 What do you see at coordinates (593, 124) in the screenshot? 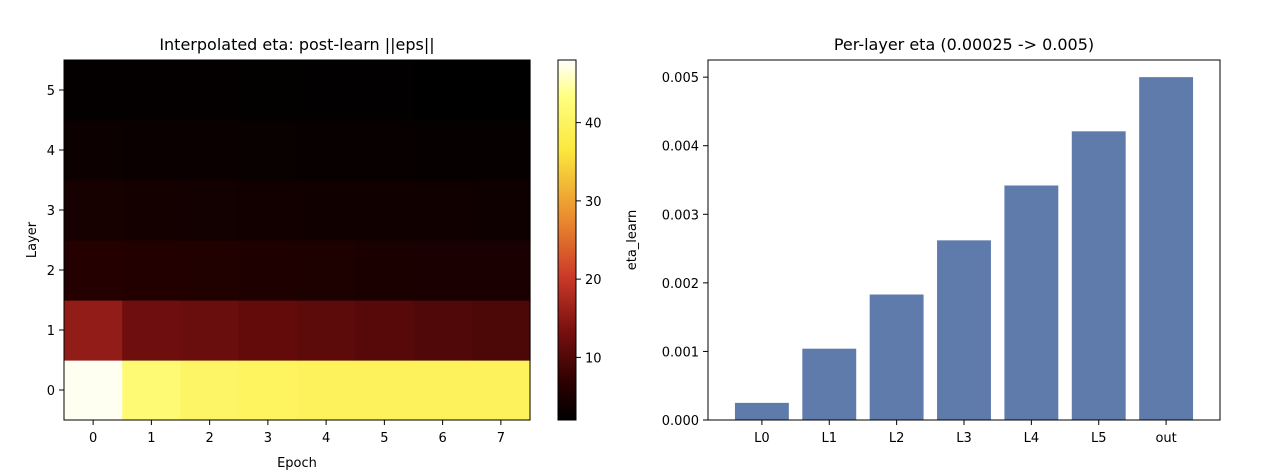
I see `colorbar-tick-label: 40` at bounding box center [593, 124].